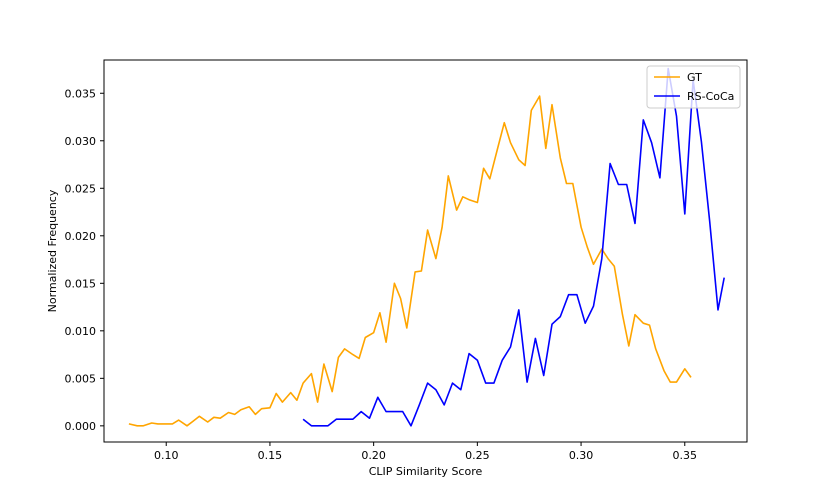  What do you see at coordinates (52, 250) in the screenshot?
I see `y-axis-label: Normalized Frequency` at bounding box center [52, 250].